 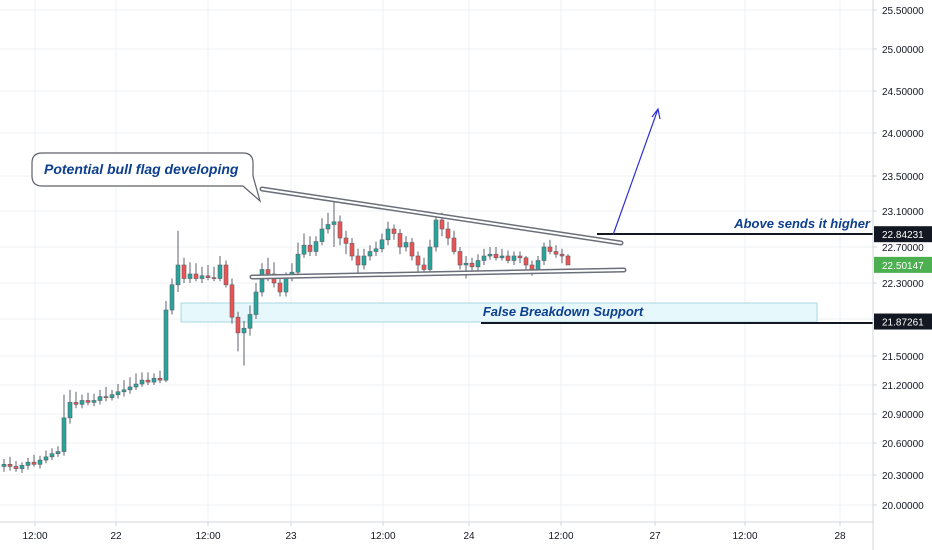 I want to click on price-tick-label: 23.10000, so click(x=903, y=212).